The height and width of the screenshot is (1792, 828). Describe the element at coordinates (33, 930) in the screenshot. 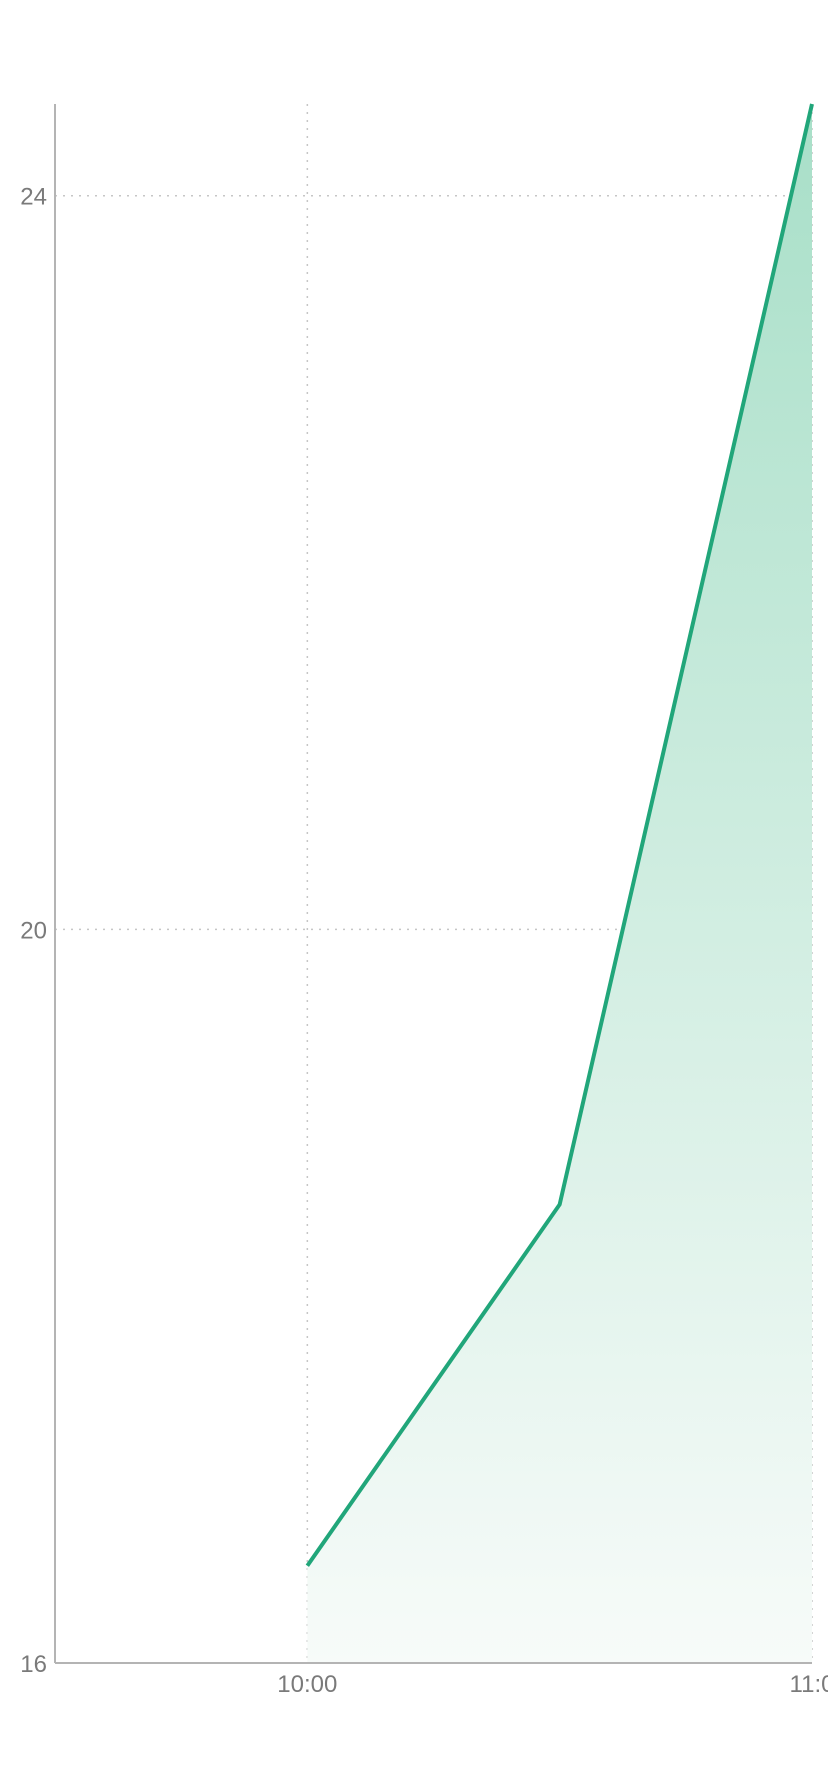

I see `y-tick-label-20: 20` at that location.